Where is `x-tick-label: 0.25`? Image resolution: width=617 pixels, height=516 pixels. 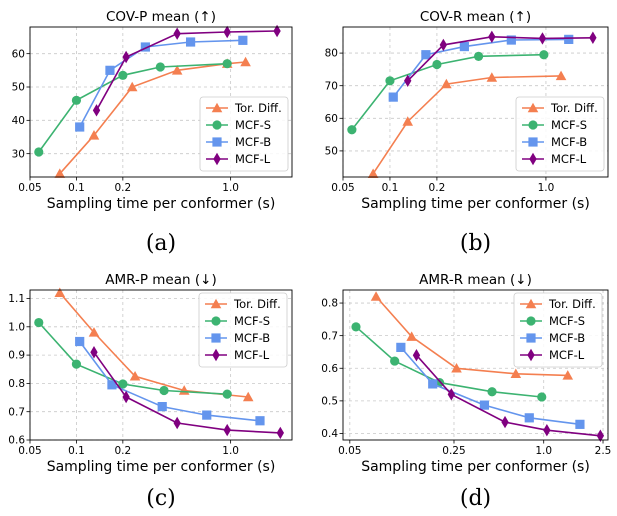 x-tick-label: 0.25 is located at coordinates (453, 451).